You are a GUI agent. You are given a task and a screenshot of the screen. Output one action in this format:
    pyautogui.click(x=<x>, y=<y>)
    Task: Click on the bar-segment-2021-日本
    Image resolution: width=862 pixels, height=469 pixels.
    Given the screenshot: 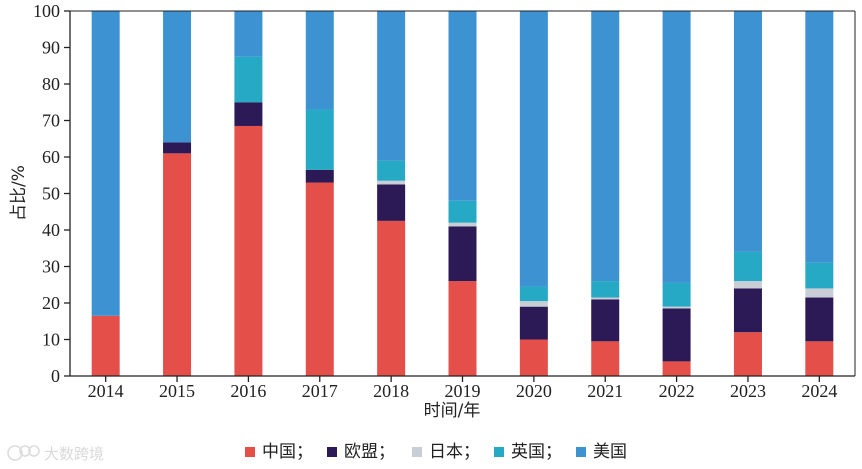 What is the action you would take?
    pyautogui.click(x=605, y=298)
    